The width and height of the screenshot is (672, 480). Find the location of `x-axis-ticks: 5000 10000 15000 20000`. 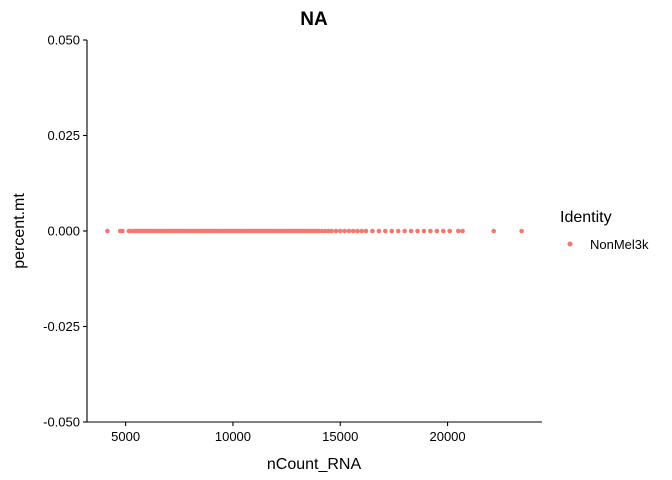

x-axis-ticks: 5000 10000 15000 20000 is located at coordinates (288, 433).